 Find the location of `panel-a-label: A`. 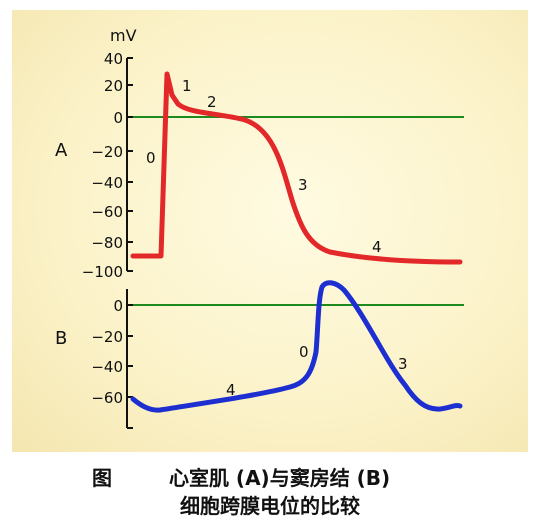

panel-a-label: A is located at coordinates (61, 150).